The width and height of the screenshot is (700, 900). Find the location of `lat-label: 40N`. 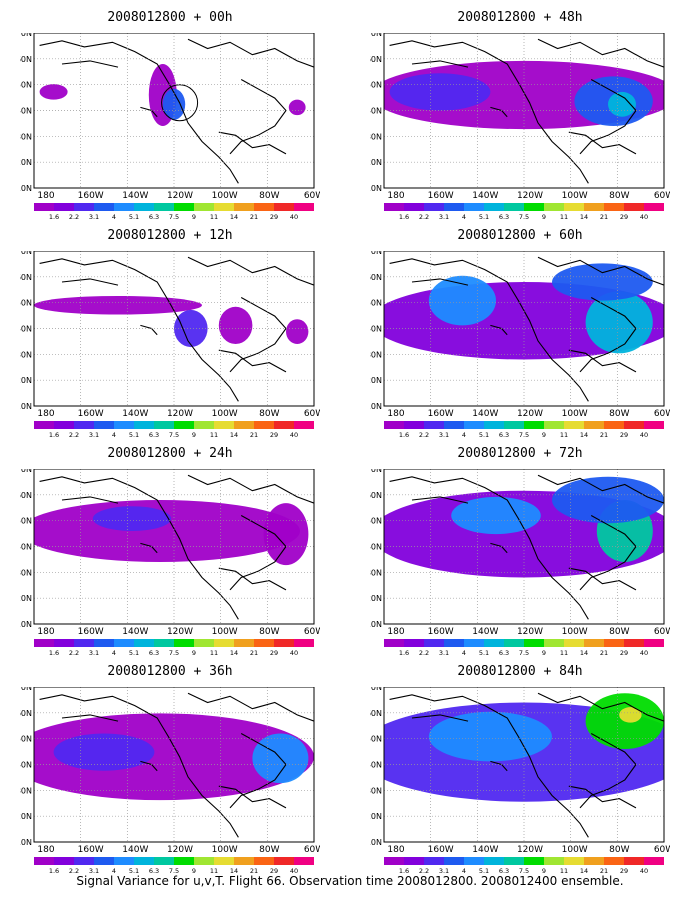

lat-label: 40N is located at coordinates (376, 111).